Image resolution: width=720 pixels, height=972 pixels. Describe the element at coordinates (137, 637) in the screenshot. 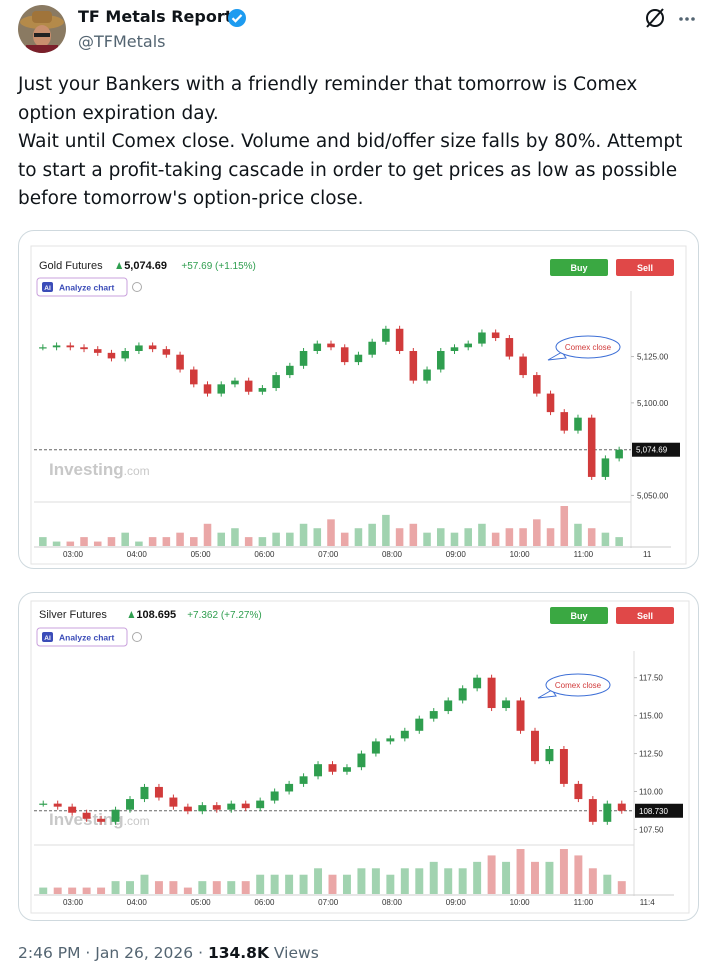

I see `info-icon` at that location.